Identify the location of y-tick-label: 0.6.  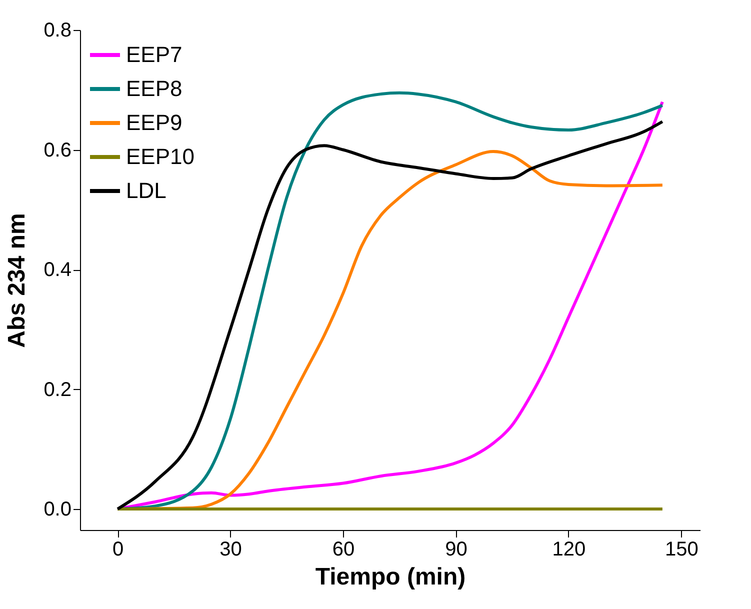
(58, 150).